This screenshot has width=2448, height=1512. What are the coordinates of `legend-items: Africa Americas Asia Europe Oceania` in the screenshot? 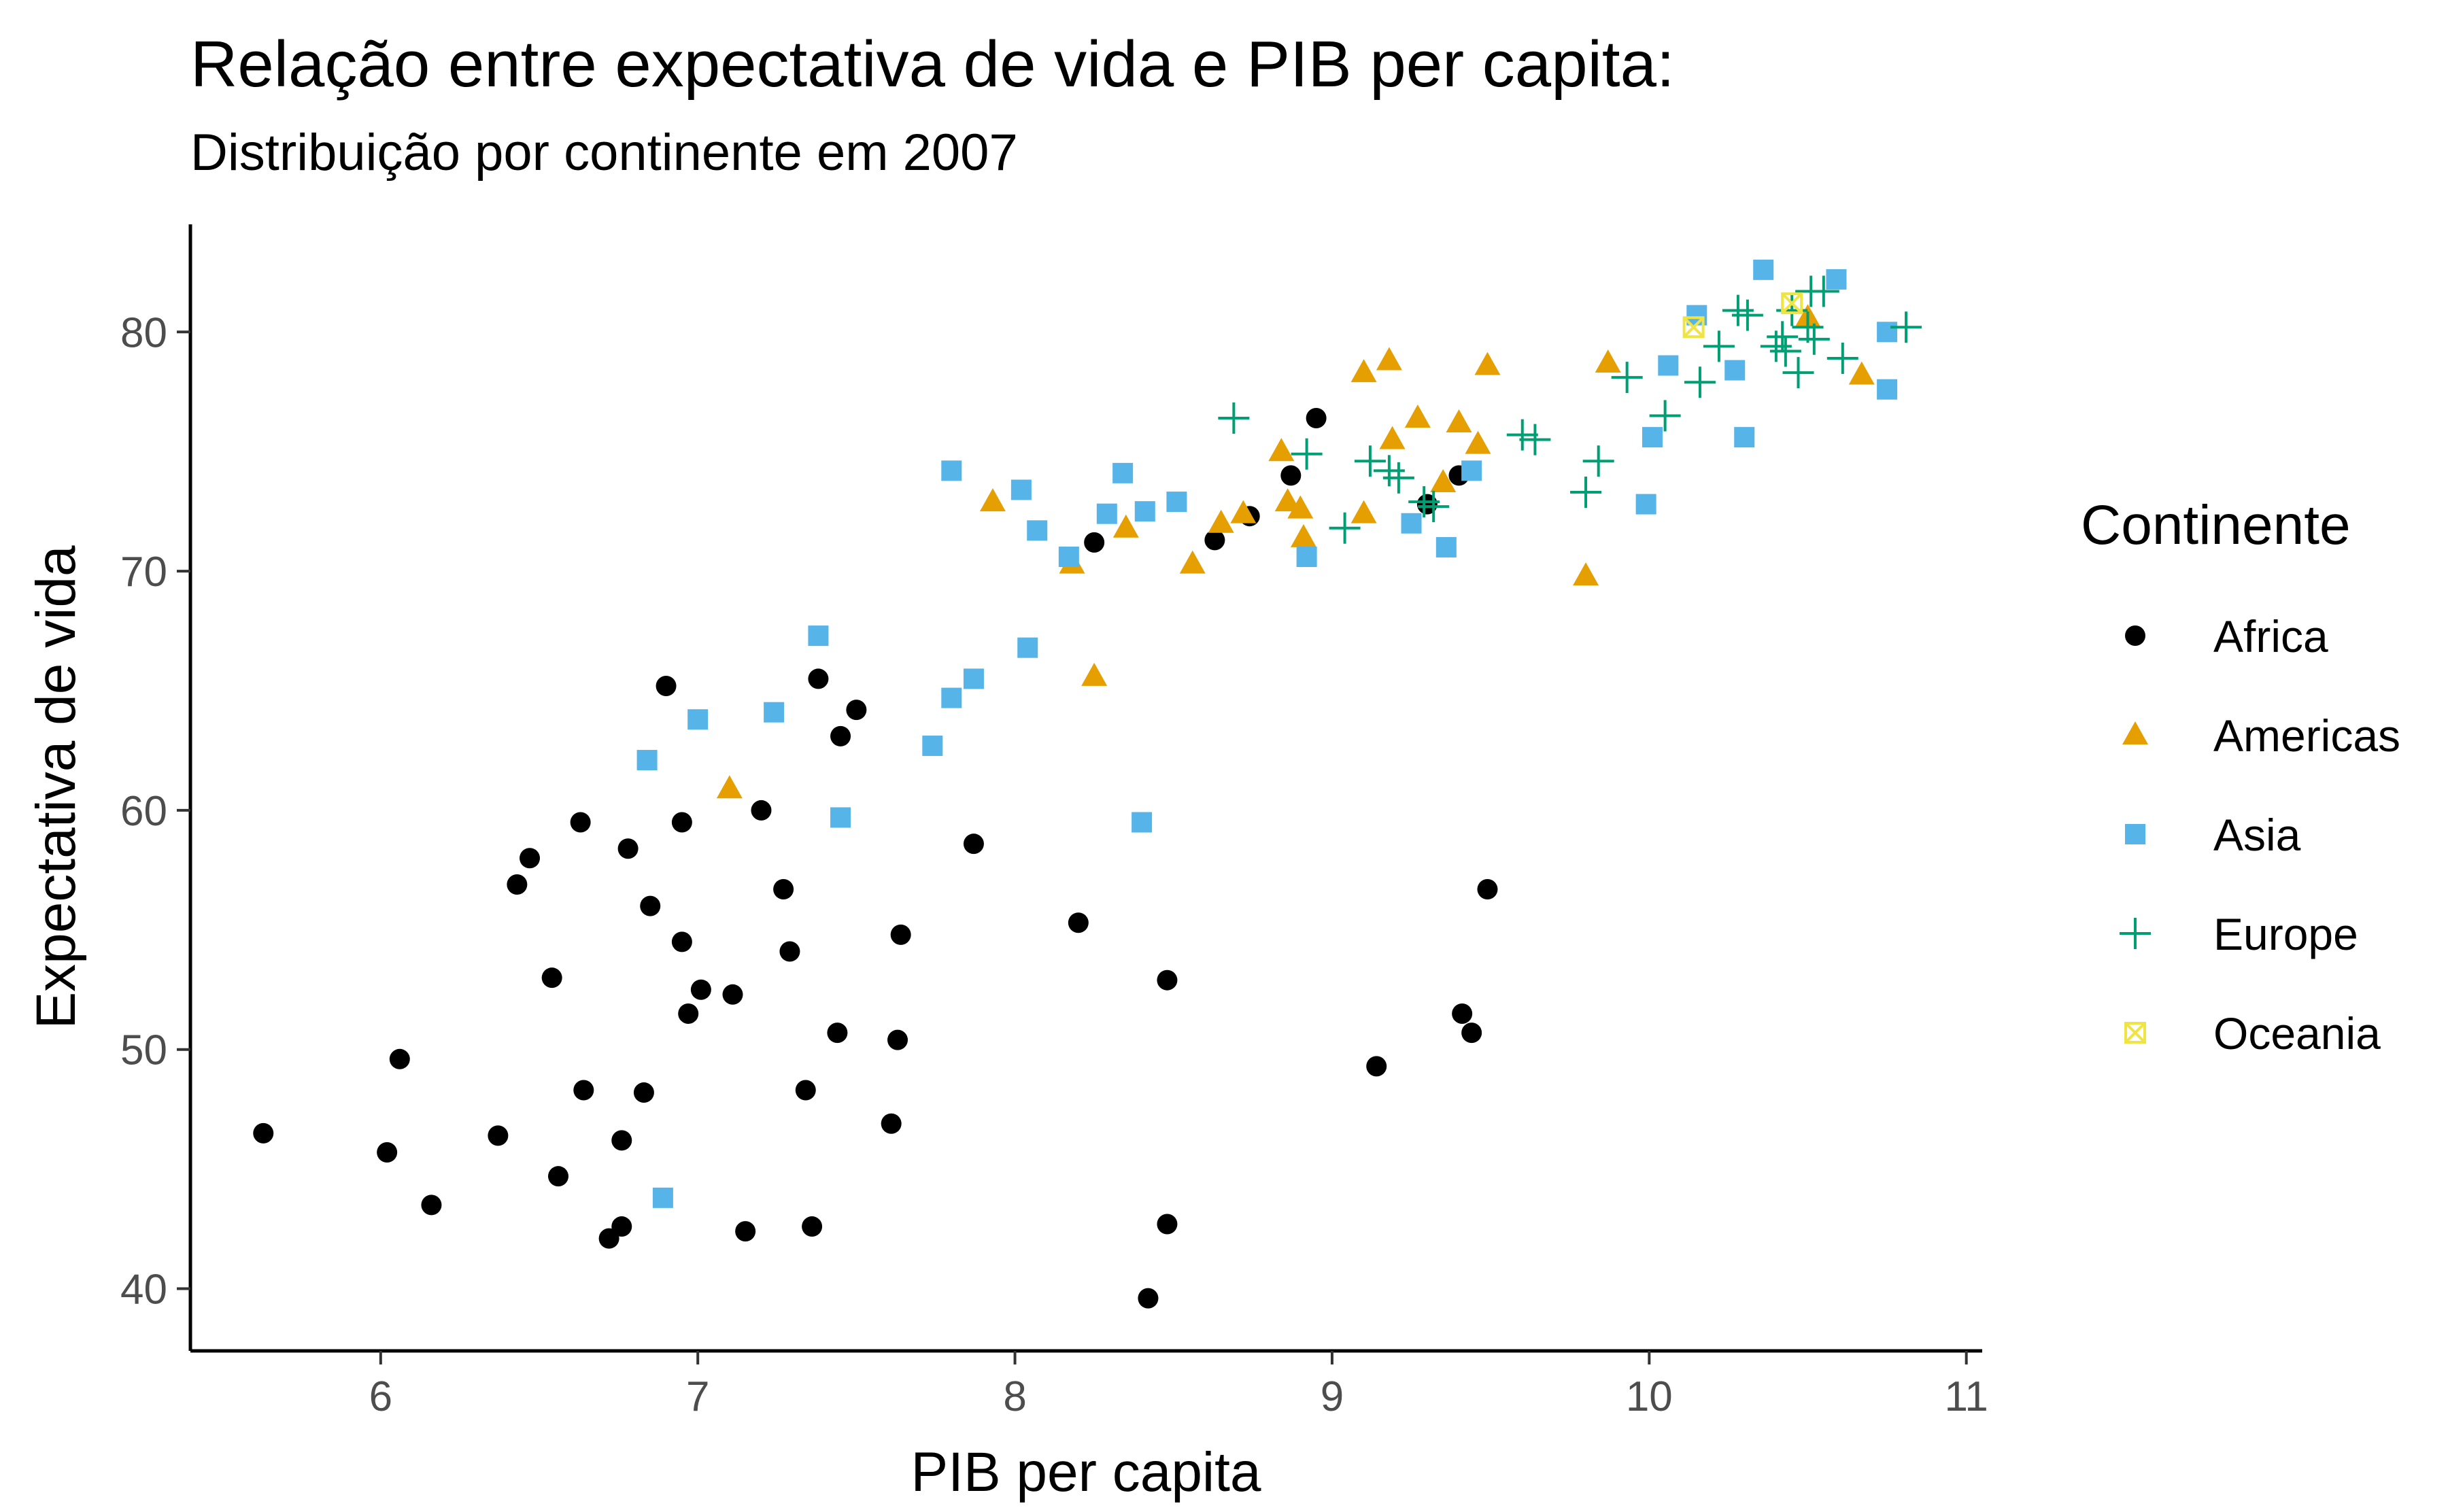 It's located at (2260, 835).